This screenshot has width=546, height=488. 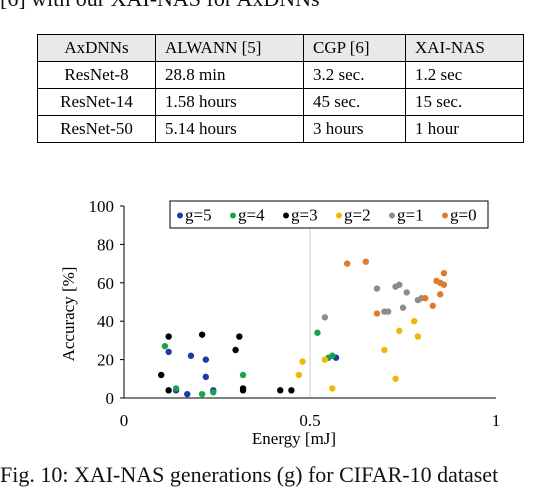 I want to click on legend-label: g=0, so click(x=463, y=215).